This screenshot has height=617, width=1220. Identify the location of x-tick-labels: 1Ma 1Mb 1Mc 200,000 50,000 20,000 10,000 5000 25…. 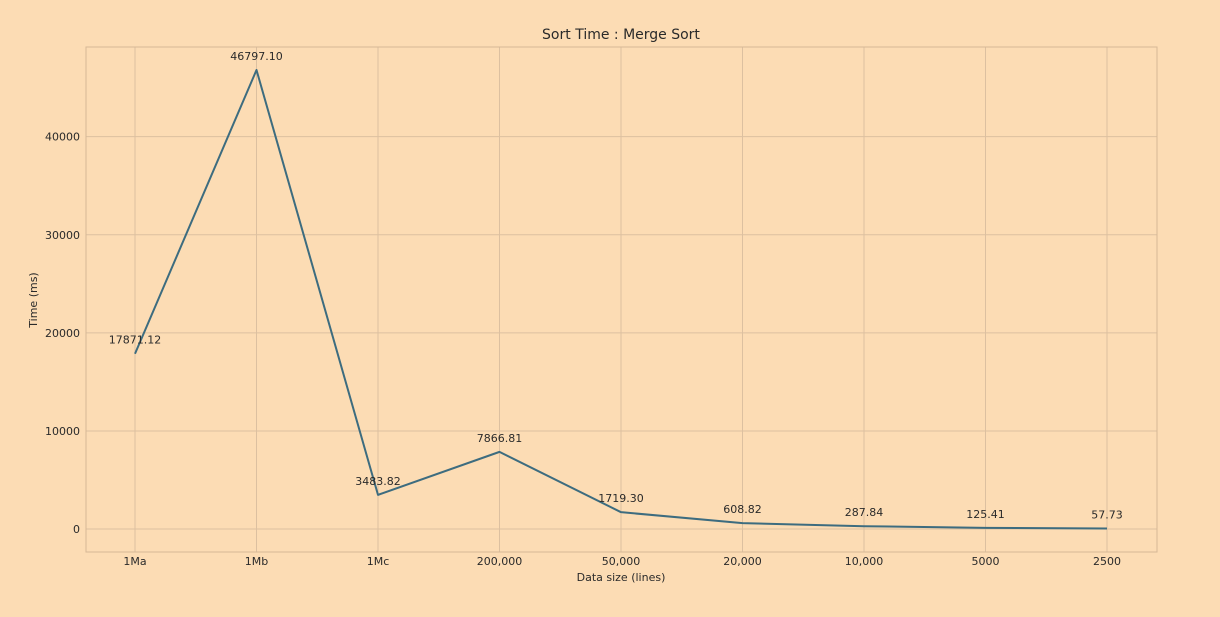
(622, 561).